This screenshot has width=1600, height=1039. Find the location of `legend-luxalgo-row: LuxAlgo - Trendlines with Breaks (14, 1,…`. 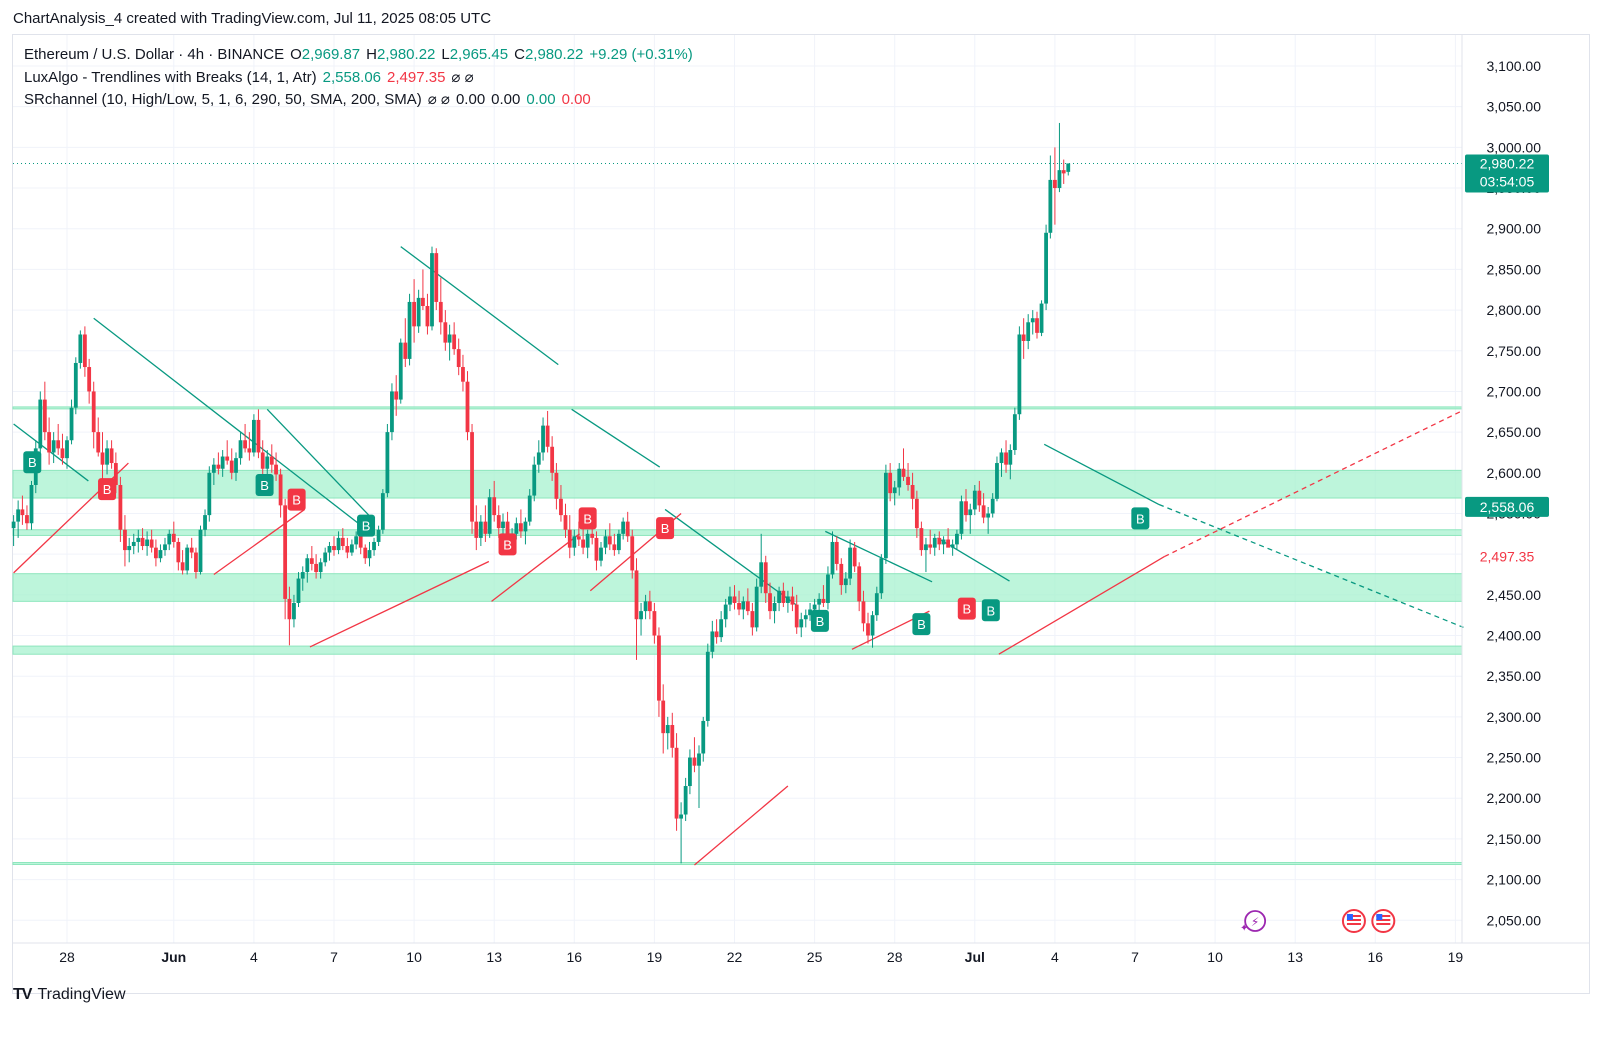

legend-luxalgo-row: LuxAlgo - Trendlines with Breaks (14, 1,… is located at coordinates (252, 77).